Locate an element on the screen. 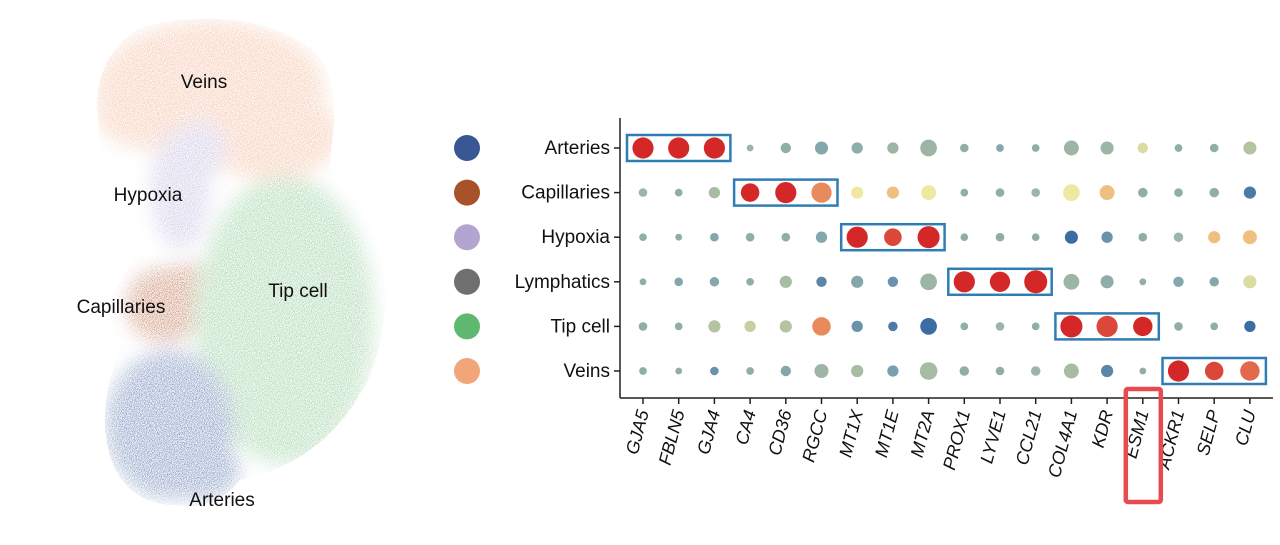 The image size is (1280, 545). dot-arteries-mt2a is located at coordinates (928, 148).